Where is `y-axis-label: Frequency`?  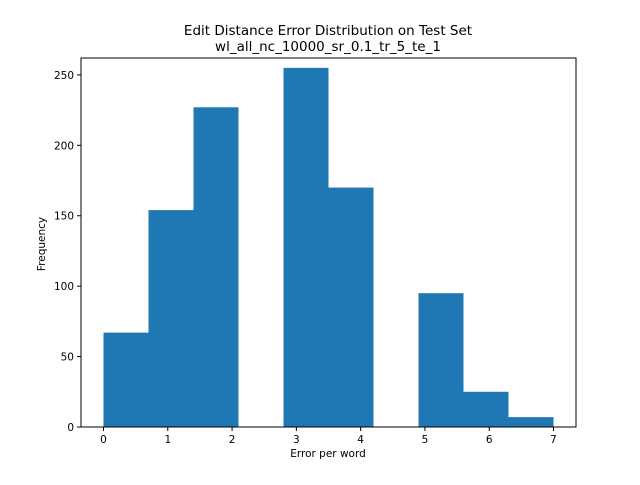 y-axis-label: Frequency is located at coordinates (42, 244).